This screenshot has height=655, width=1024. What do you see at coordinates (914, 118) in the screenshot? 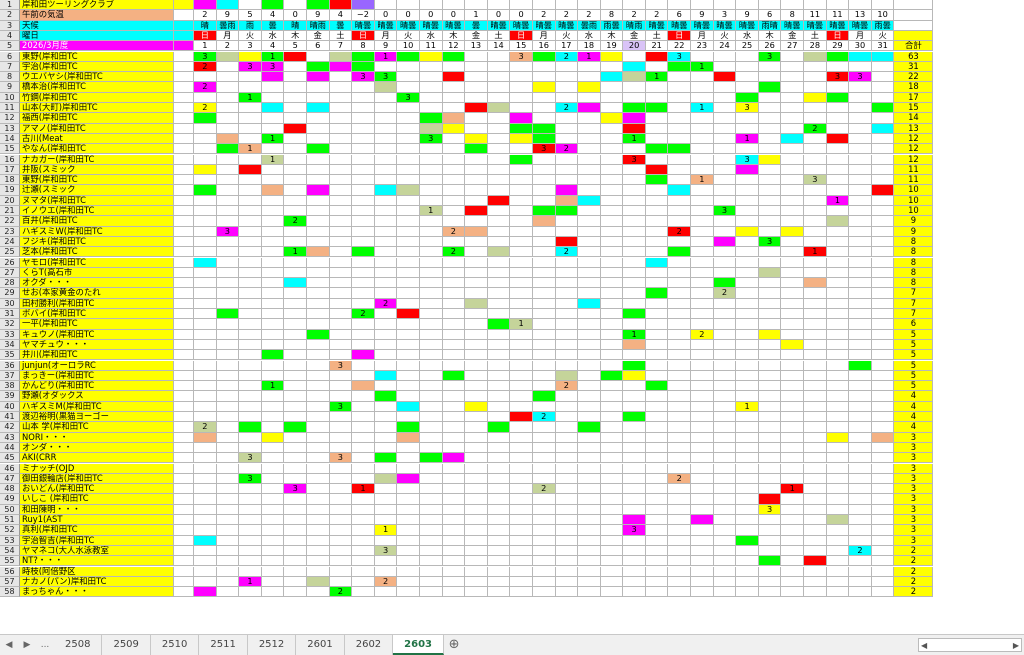
I see `member-total: 14` at bounding box center [914, 118].